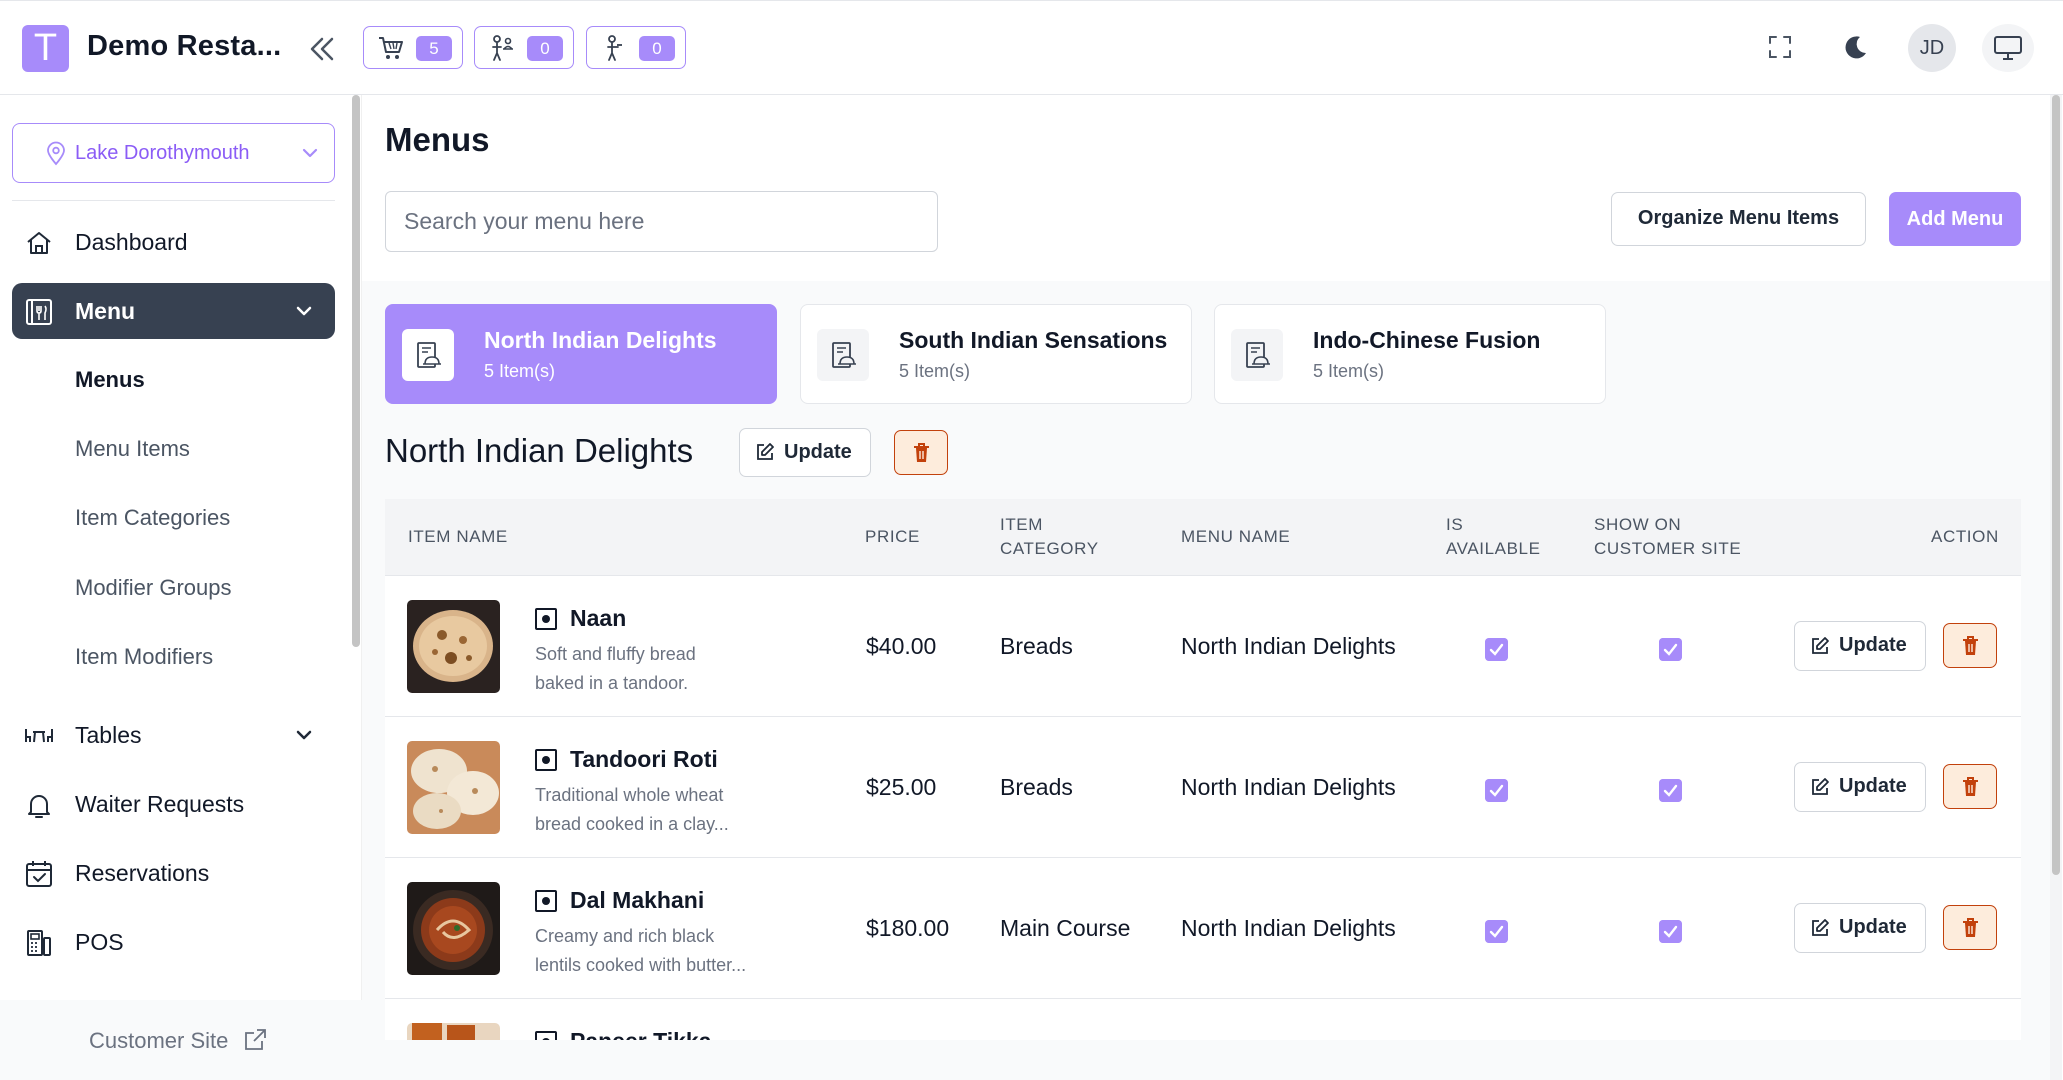 The image size is (2063, 1080). I want to click on page-title: Menus, so click(437, 139).